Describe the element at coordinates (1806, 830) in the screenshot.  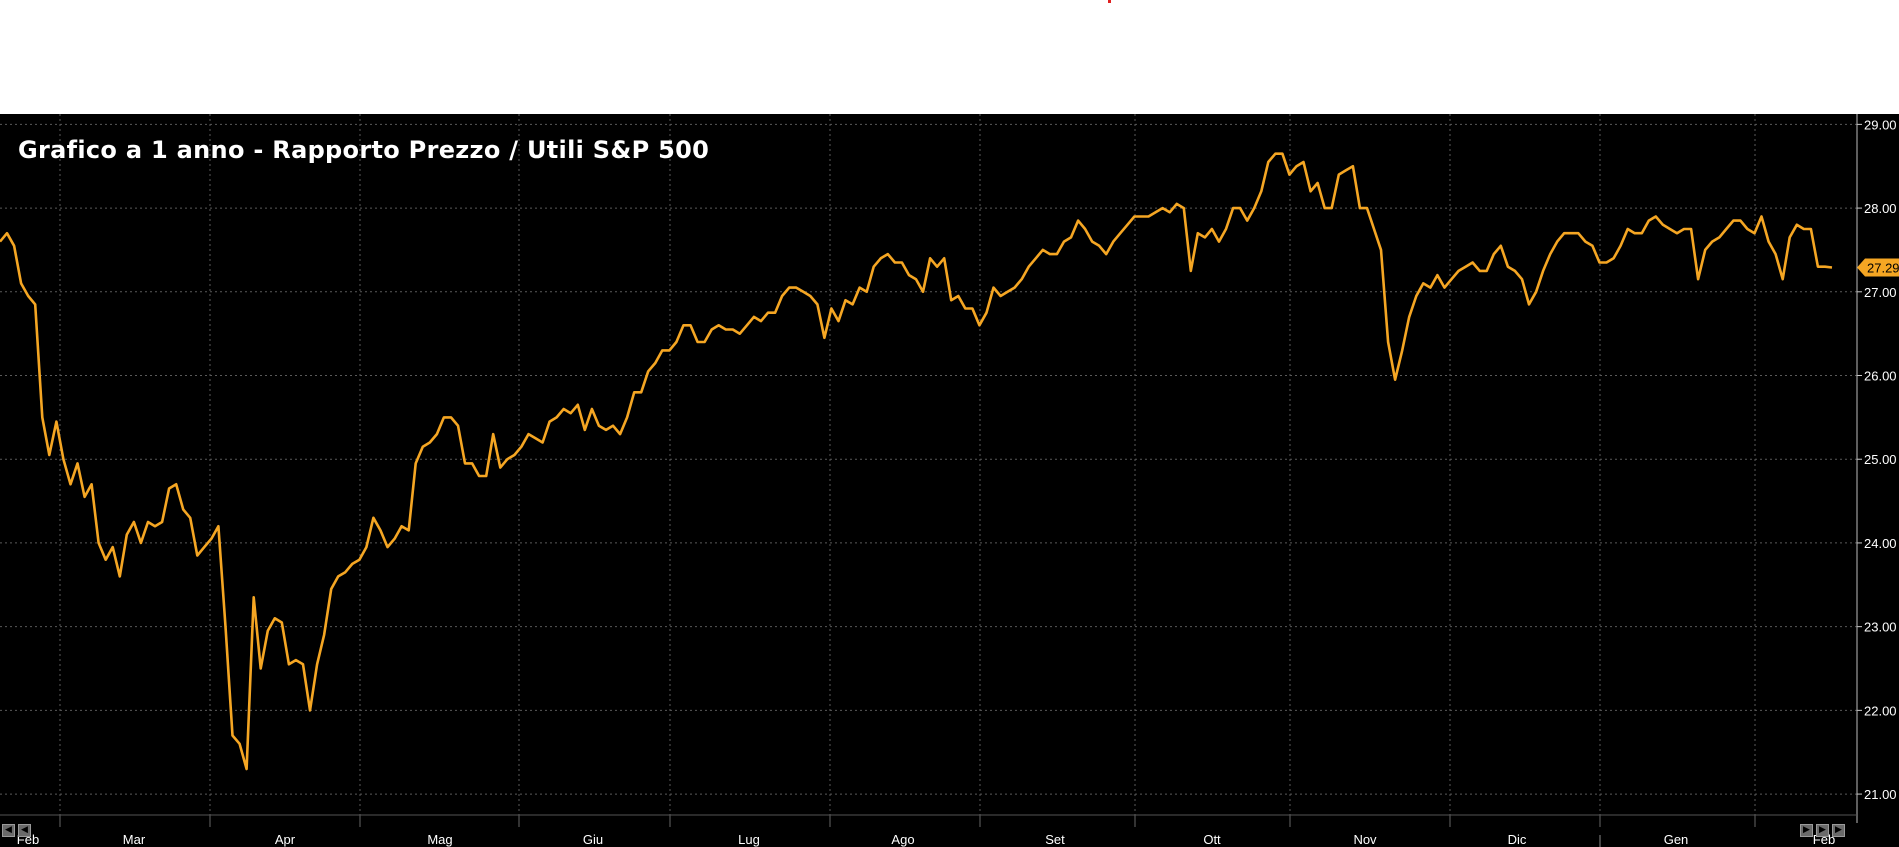
I see `play-icon: ▶` at that location.